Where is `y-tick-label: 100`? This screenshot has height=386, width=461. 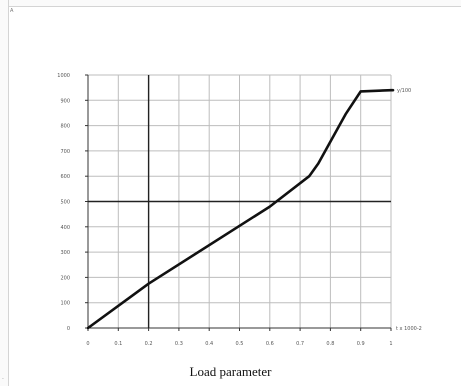 y-tick-label: 100 is located at coordinates (65, 304).